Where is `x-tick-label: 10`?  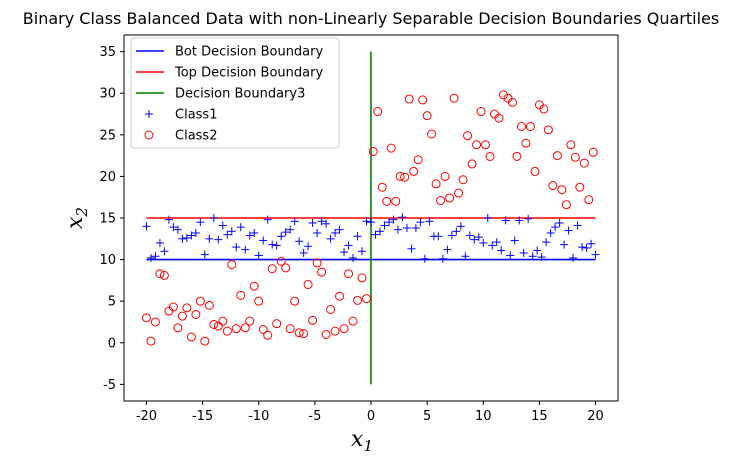 x-tick-label: 10 is located at coordinates (483, 416).